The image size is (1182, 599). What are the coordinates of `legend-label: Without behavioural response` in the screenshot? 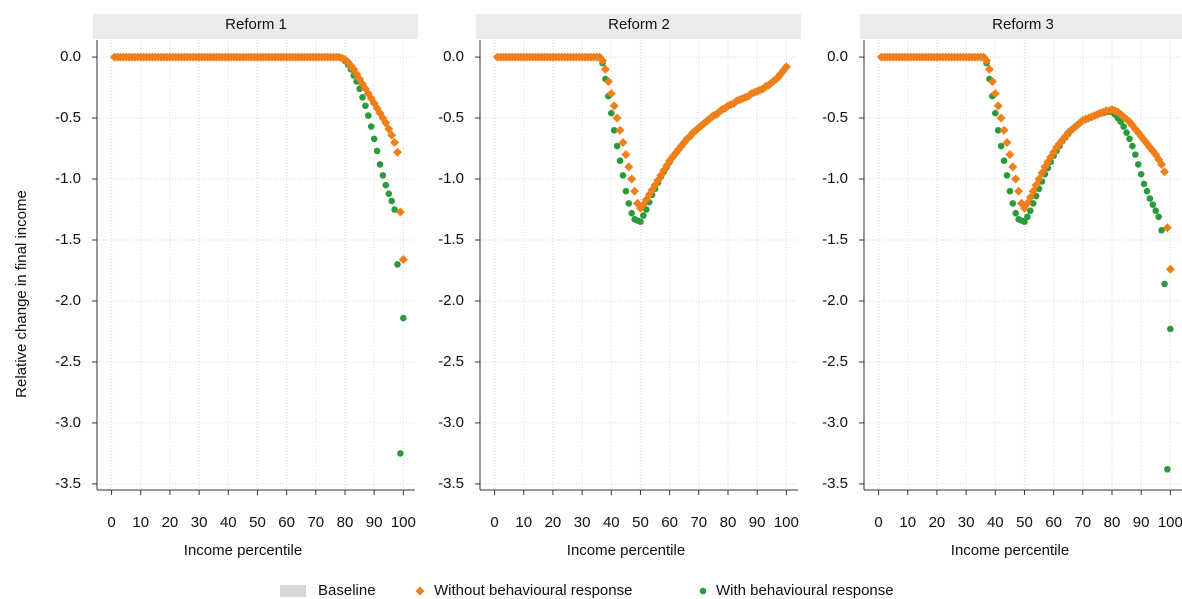 It's located at (533, 590).